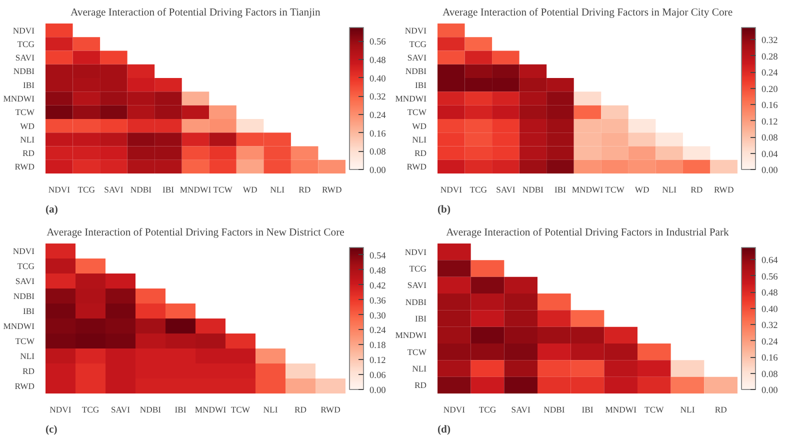  I want to click on color-bar-label: 0.56, so click(378, 43).